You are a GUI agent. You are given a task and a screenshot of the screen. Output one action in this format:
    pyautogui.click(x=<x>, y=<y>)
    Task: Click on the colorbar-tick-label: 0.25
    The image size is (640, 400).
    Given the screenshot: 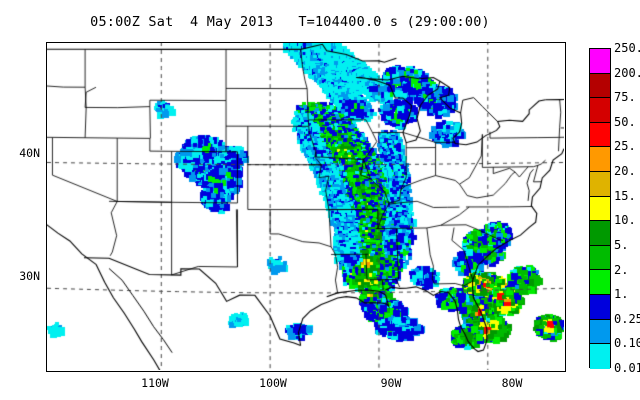 What is the action you would take?
    pyautogui.click(x=627, y=318)
    